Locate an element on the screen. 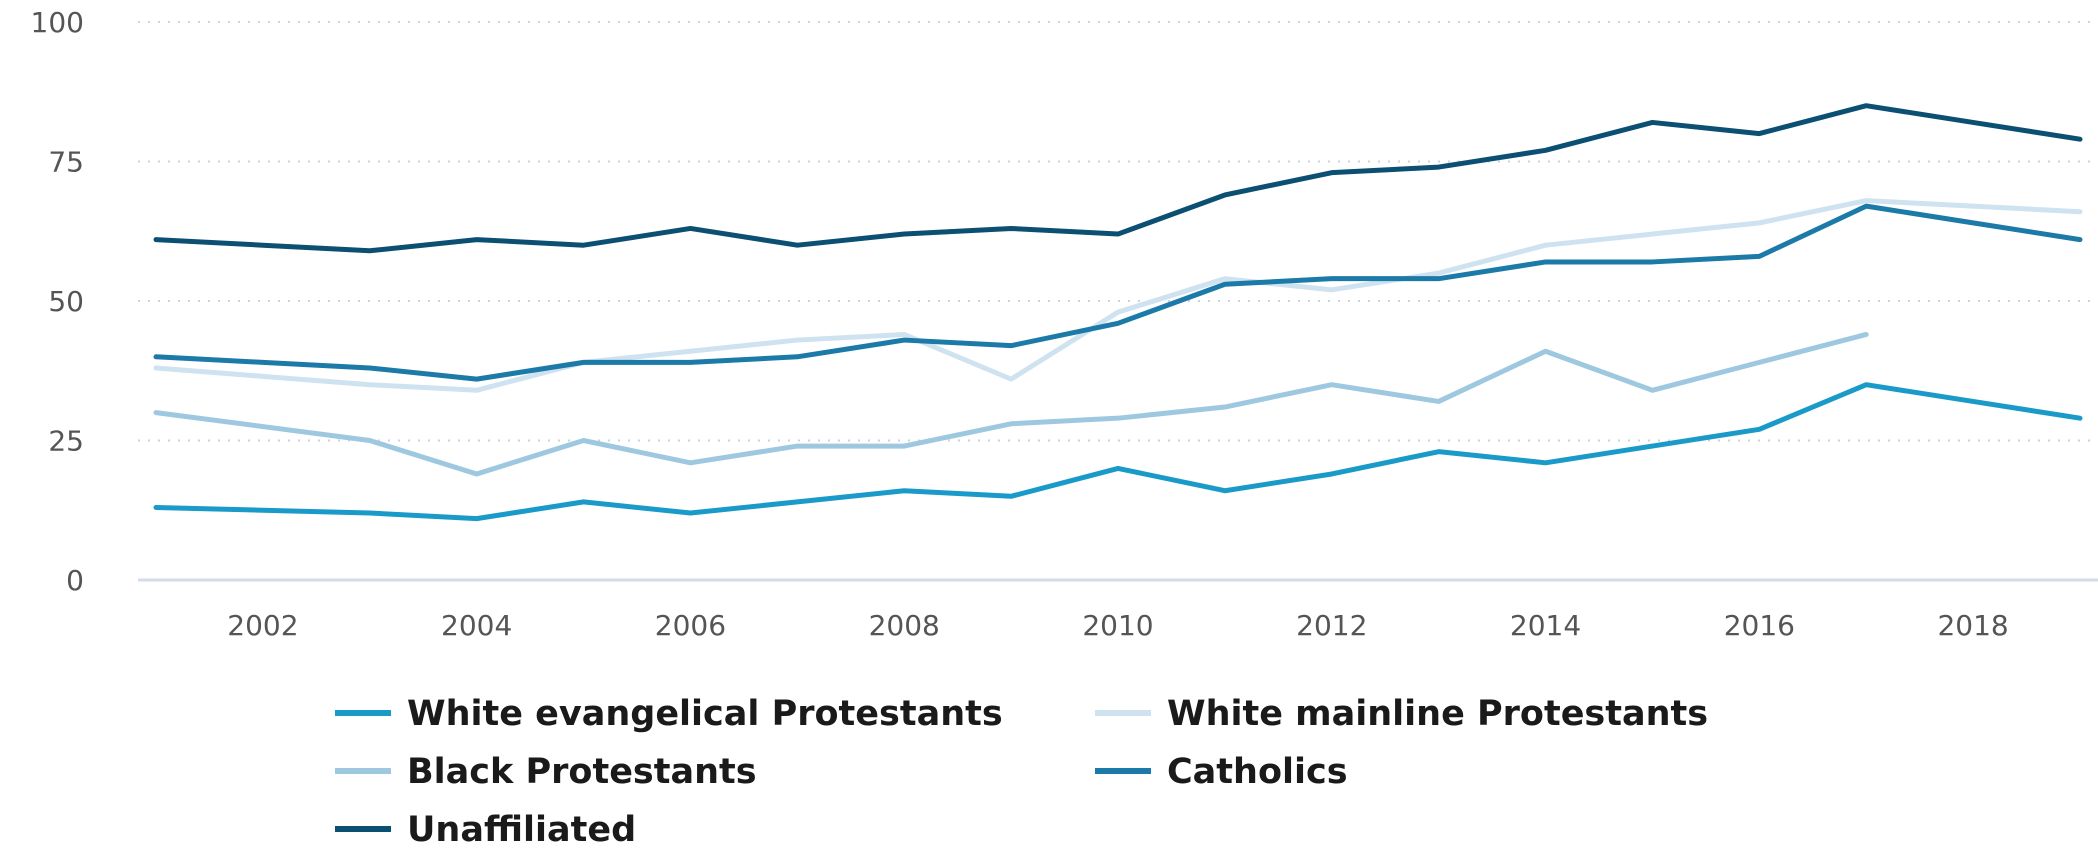  x-tick-label: 2012 is located at coordinates (1331, 625).